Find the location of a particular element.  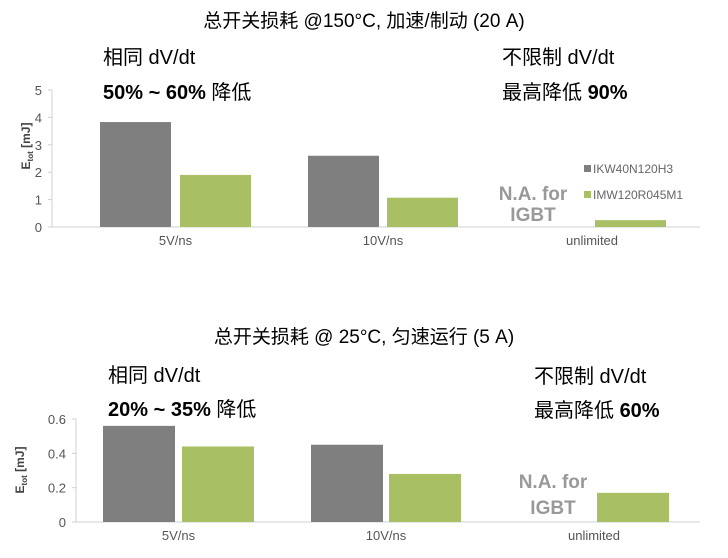

annotation-reduction-range: 50% ~ 60% 降低 is located at coordinates (177, 92).